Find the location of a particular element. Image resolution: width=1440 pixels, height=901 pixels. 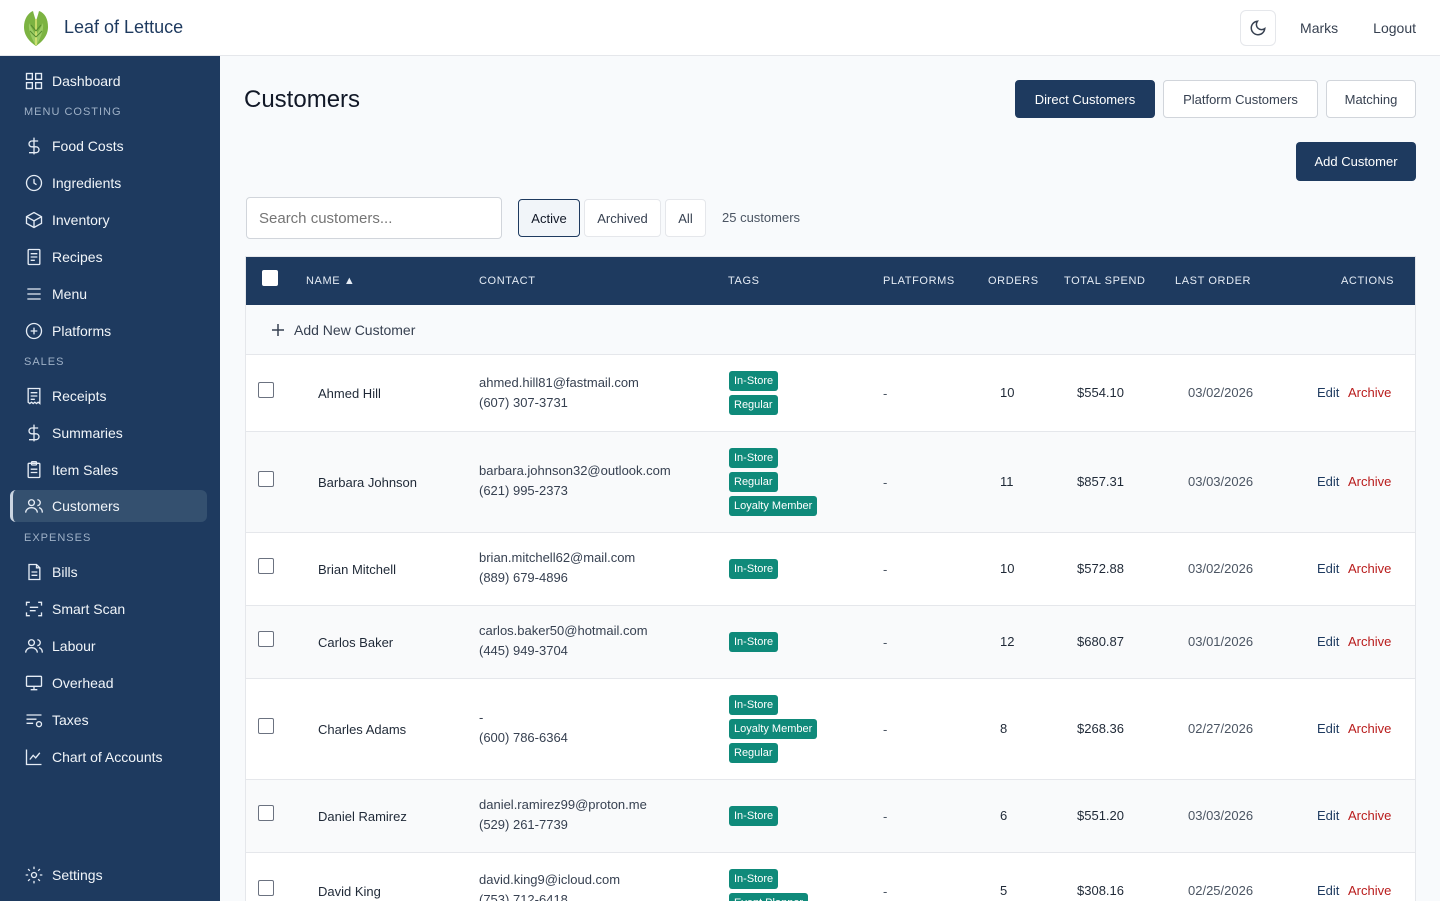

sidebar-item-customers: Customers is located at coordinates (108, 506).